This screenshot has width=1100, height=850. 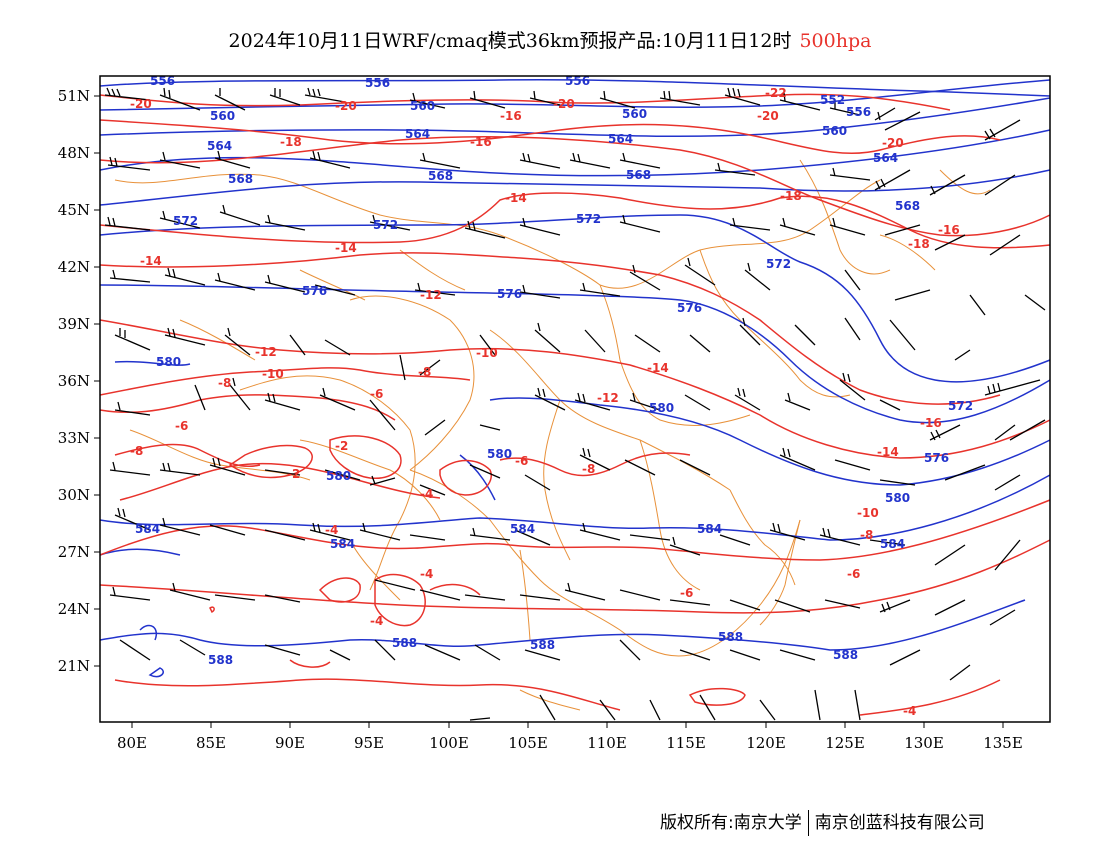 I want to click on lat-label: 24N, so click(x=74, y=609).